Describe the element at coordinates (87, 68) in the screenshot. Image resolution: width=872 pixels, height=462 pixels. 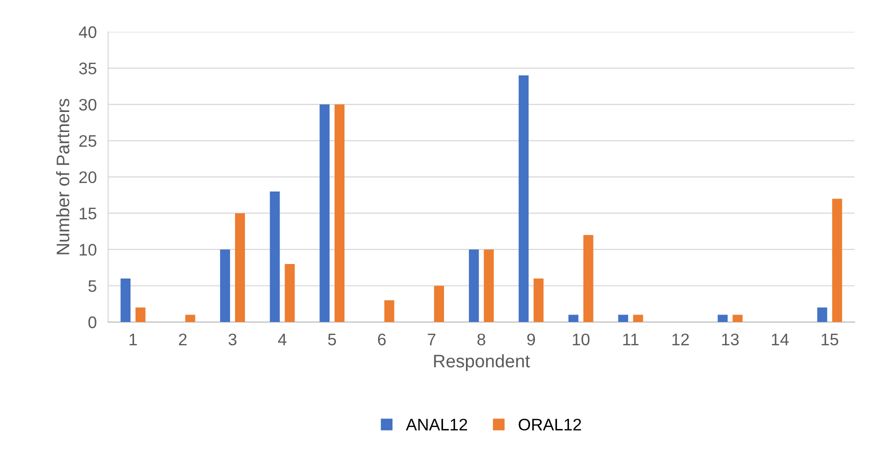
I see `y-tick-label: 35` at that location.